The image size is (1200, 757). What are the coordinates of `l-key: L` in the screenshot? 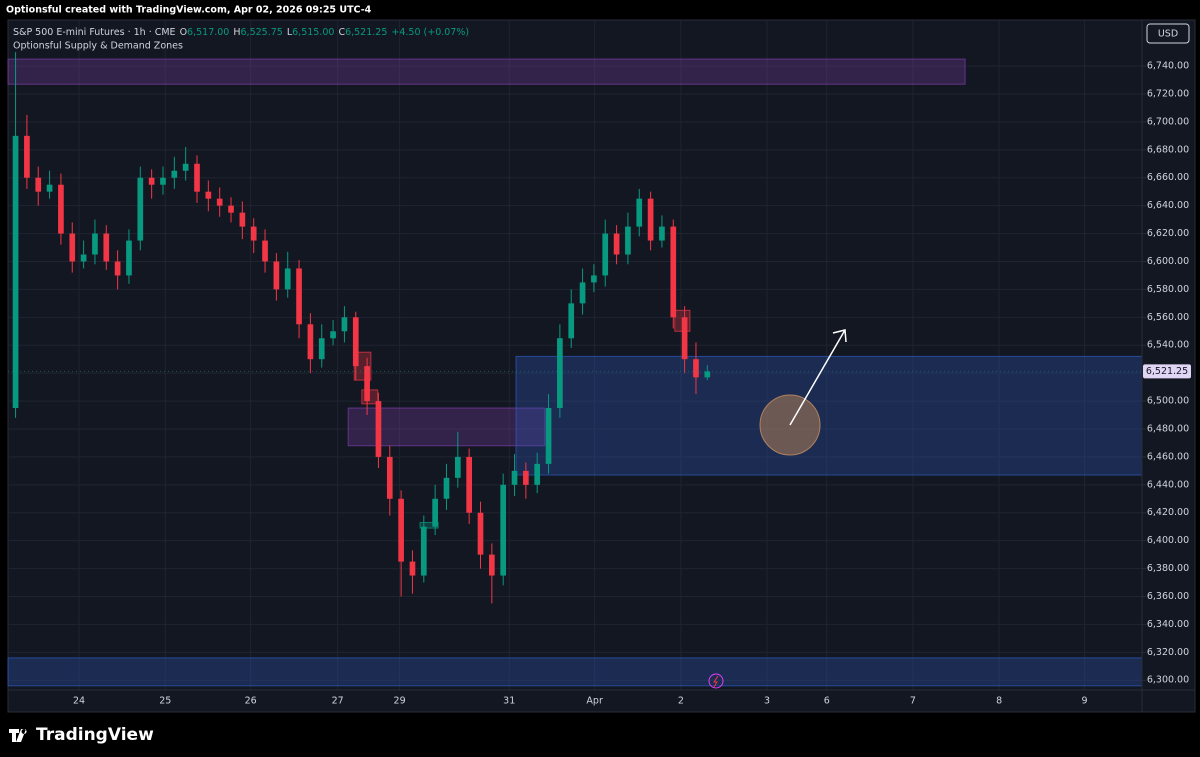 It's located at (290, 32).